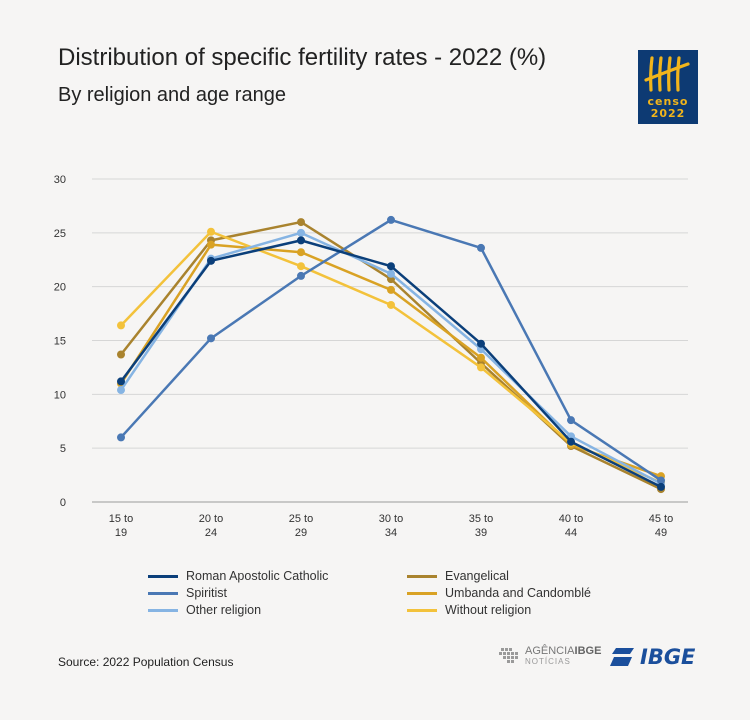 The image size is (750, 720). Describe the element at coordinates (508, 655) in the screenshot. I see `brazil-map-icon` at that location.